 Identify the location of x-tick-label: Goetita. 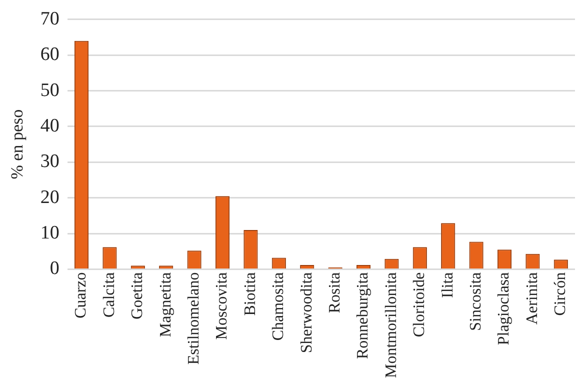
(137, 296).